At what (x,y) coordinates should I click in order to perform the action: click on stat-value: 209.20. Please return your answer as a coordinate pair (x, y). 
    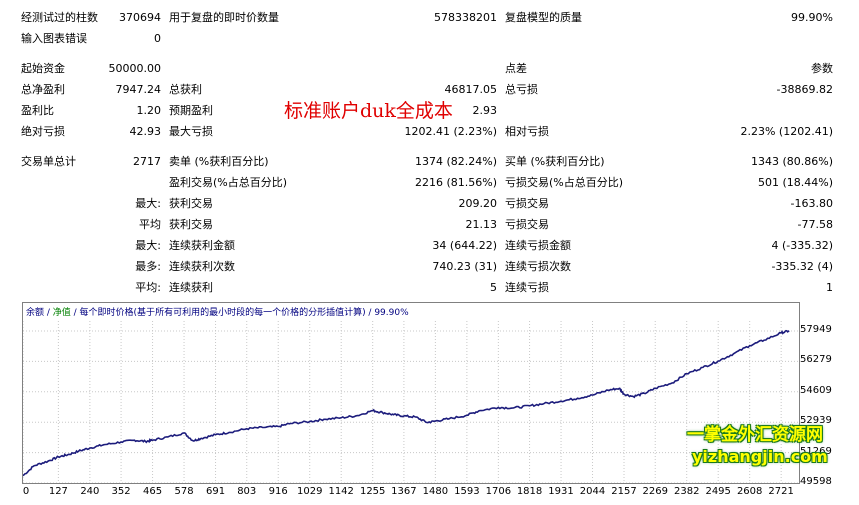
    Looking at the image, I should click on (478, 203).